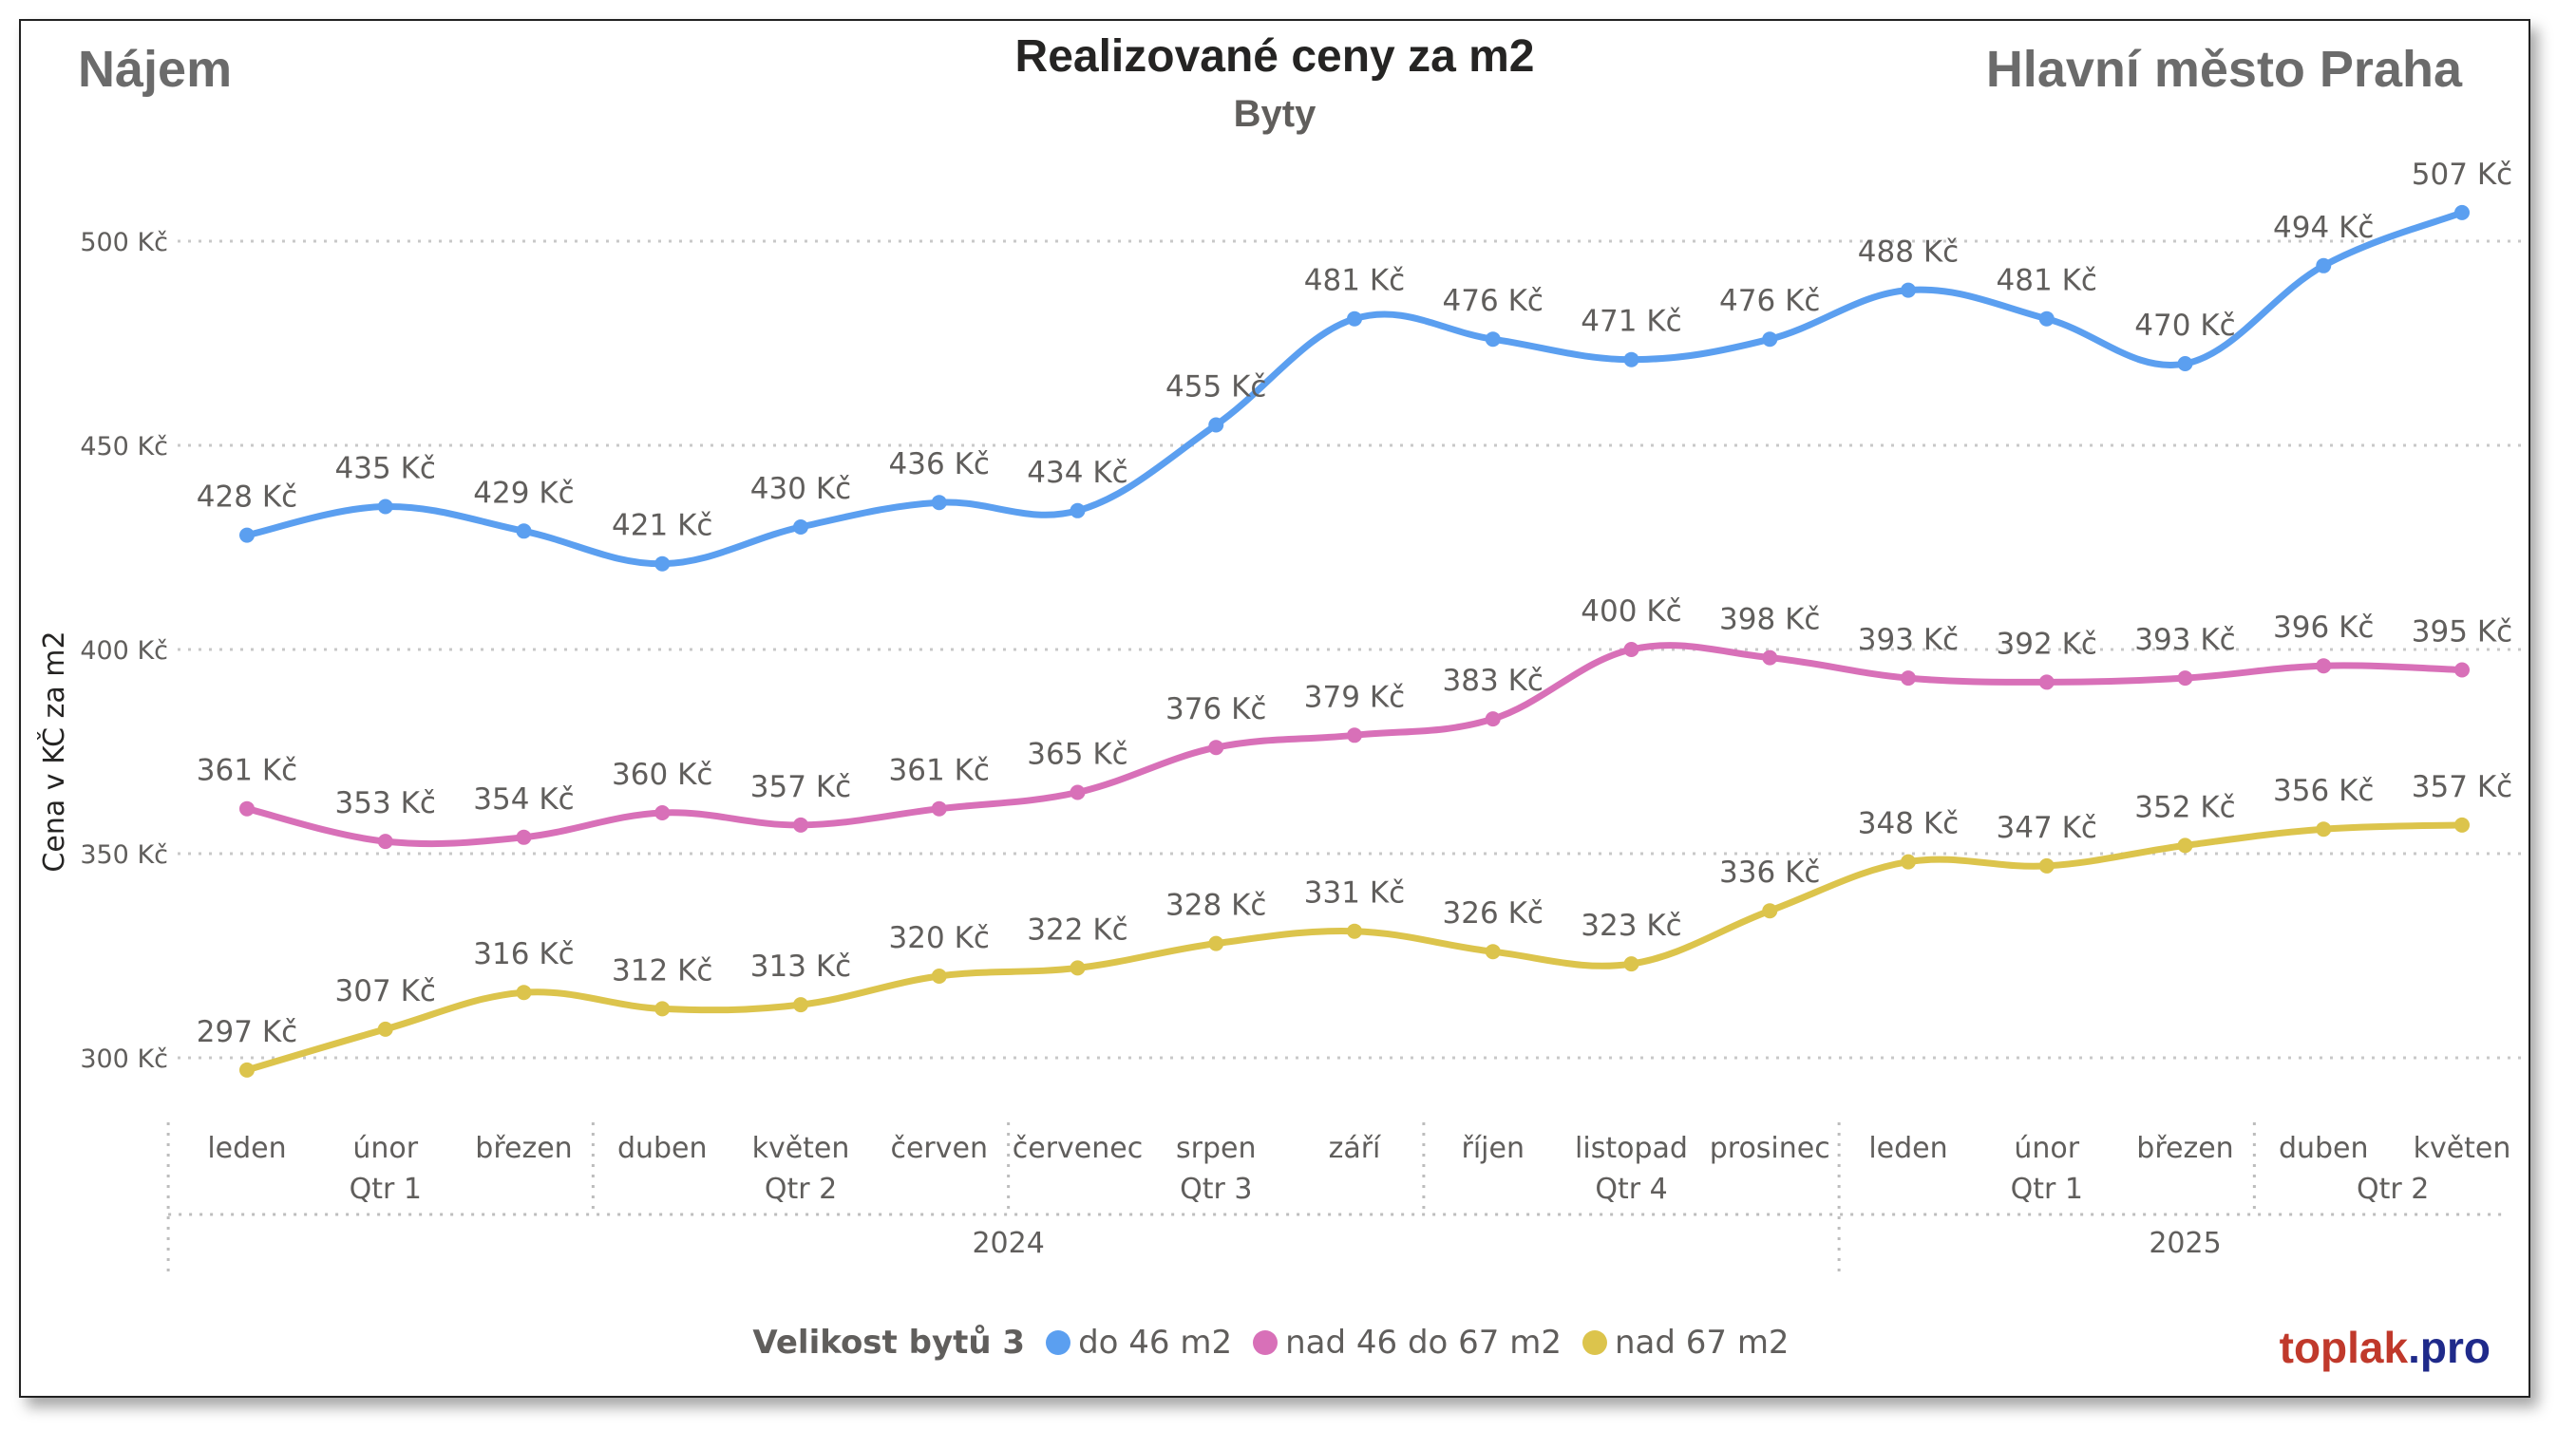 This screenshot has height=1449, width=2576. I want to click on data-label: 313 Kč, so click(800, 967).